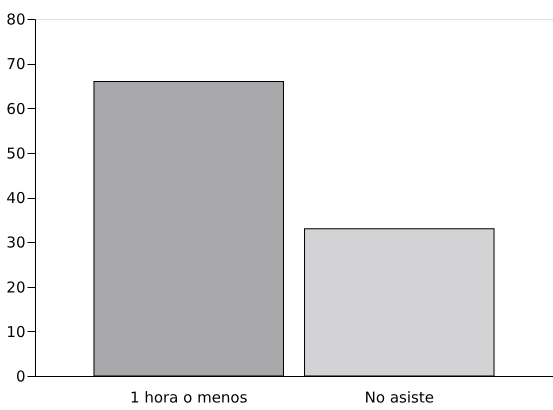 The height and width of the screenshot is (410, 553). I want to click on y-tick-label: 80, so click(16, 19).